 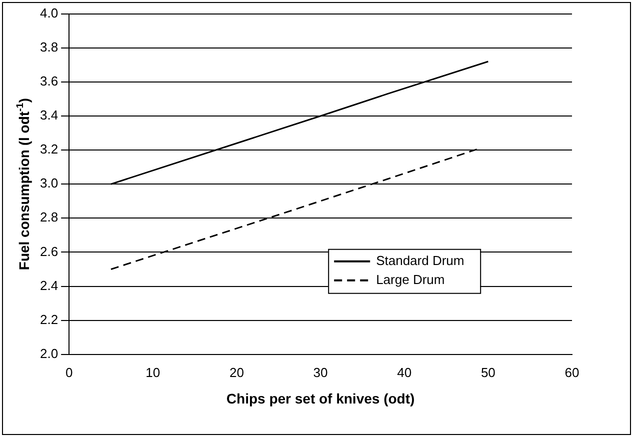 What do you see at coordinates (410, 279) in the screenshot?
I see `legend-label: Large Drum` at bounding box center [410, 279].